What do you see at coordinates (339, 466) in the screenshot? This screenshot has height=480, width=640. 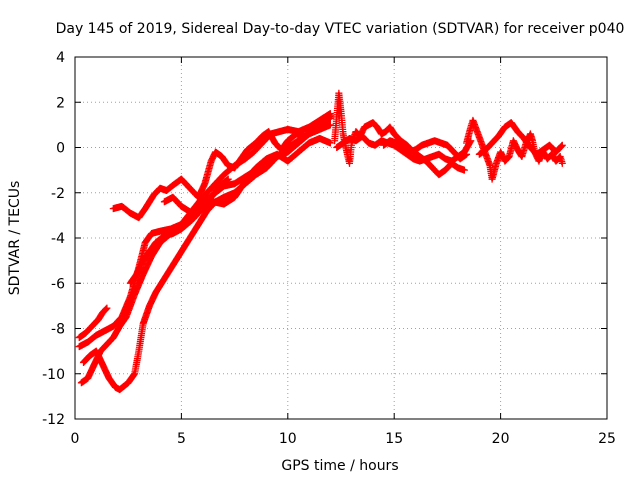 I see `x-axis-label: GPS time / hours` at bounding box center [339, 466].